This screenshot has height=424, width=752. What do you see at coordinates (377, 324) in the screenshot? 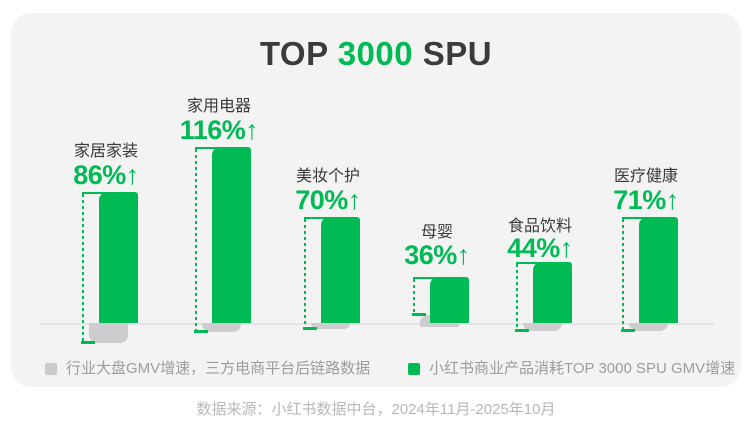
I see `baseline-axis` at bounding box center [377, 324].